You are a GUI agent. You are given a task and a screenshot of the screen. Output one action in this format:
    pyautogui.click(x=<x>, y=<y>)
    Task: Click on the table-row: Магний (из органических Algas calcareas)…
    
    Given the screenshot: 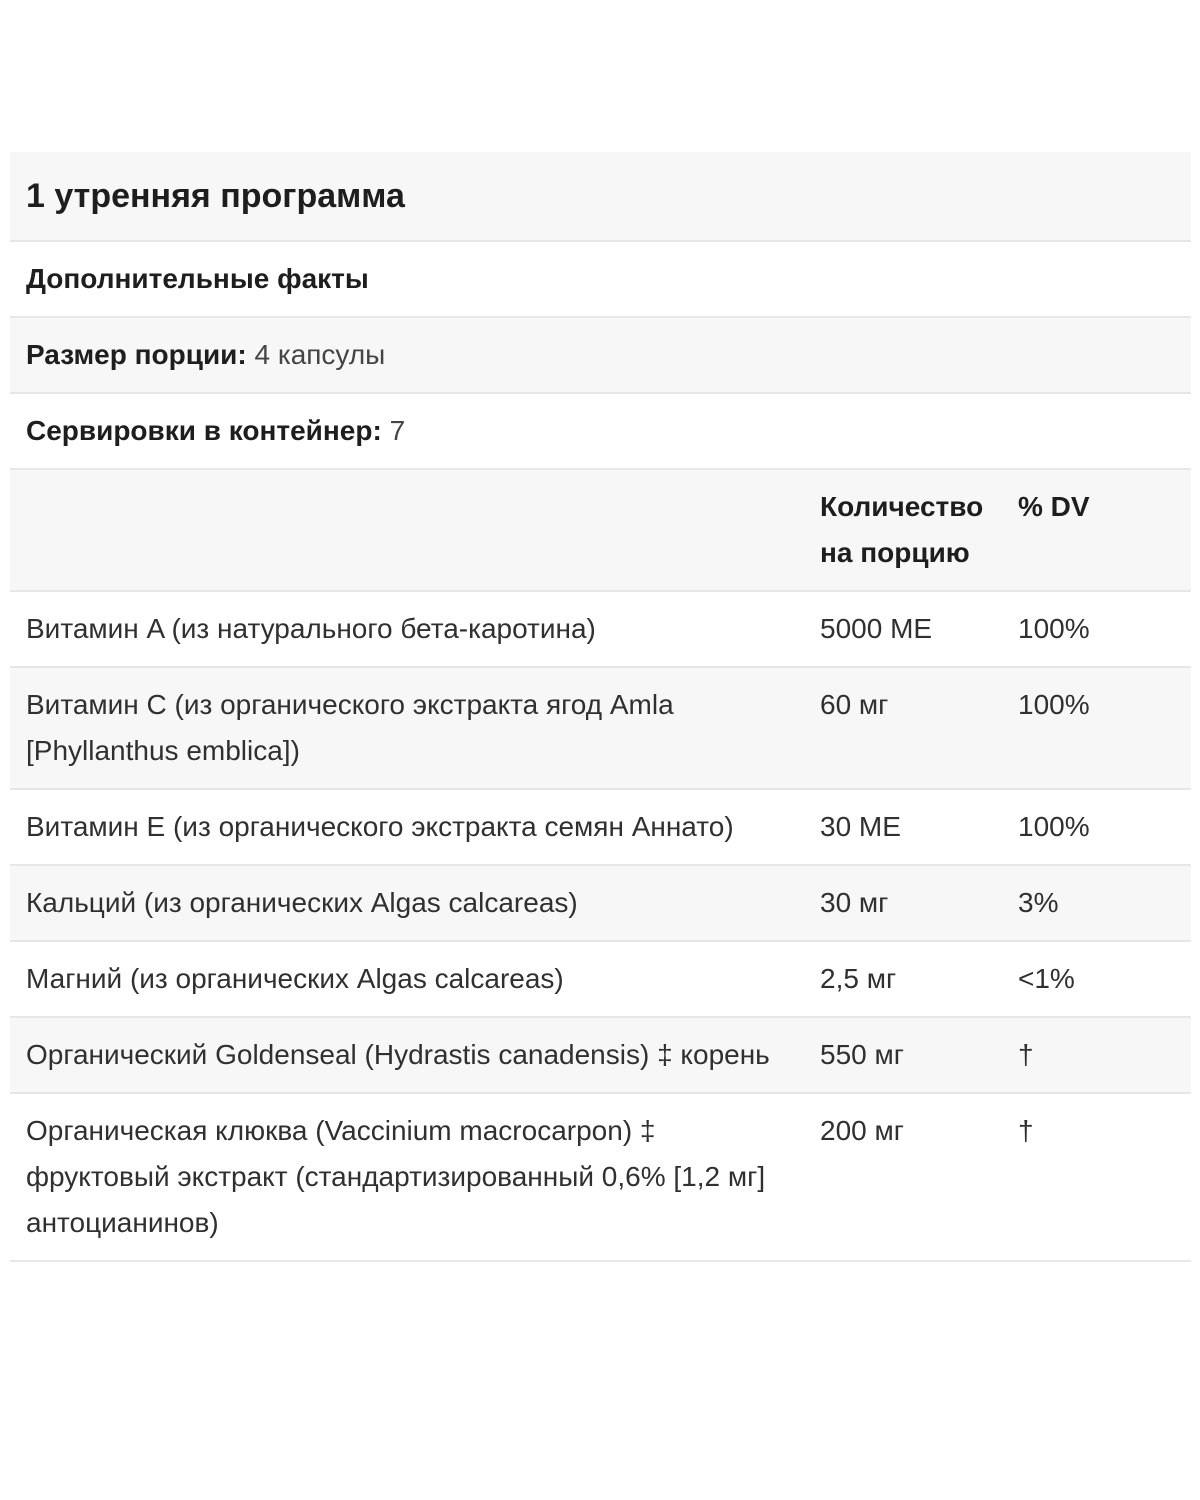 What is the action you would take?
    pyautogui.click(x=600, y=980)
    